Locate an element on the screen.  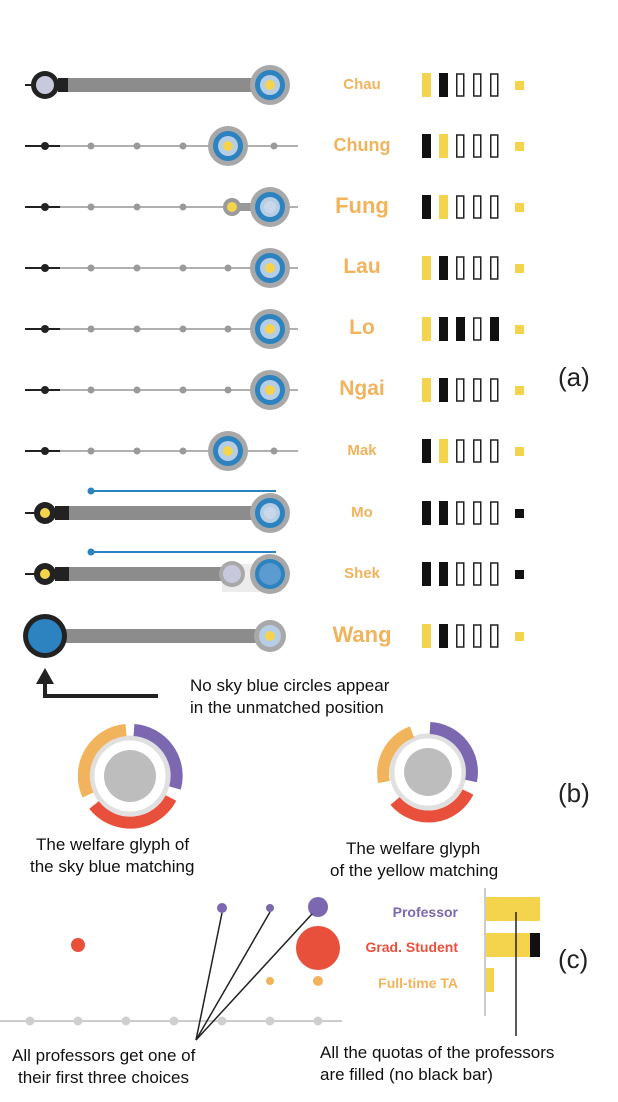
glyph-right-caption-line2: of the yellow matching is located at coordinates (414, 870).